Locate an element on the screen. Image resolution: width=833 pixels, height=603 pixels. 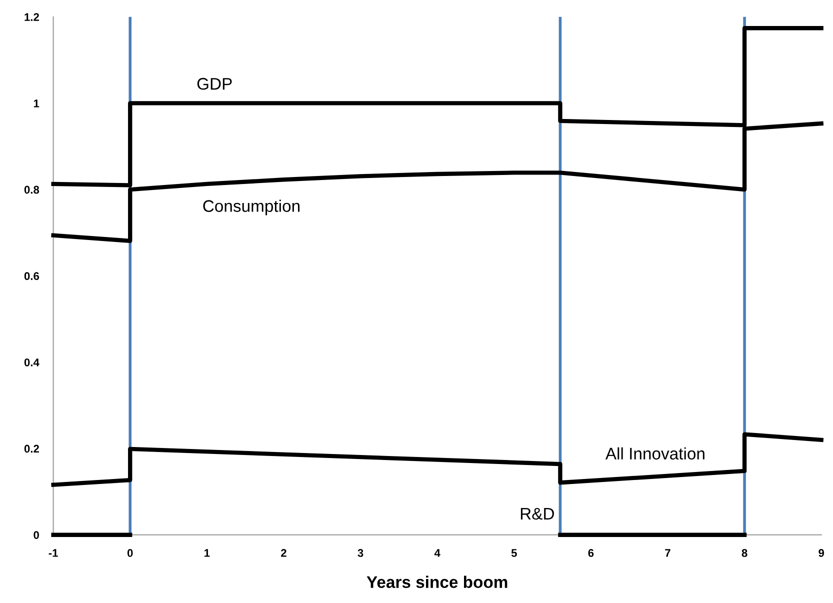
line-series is located at coordinates (437, 459).